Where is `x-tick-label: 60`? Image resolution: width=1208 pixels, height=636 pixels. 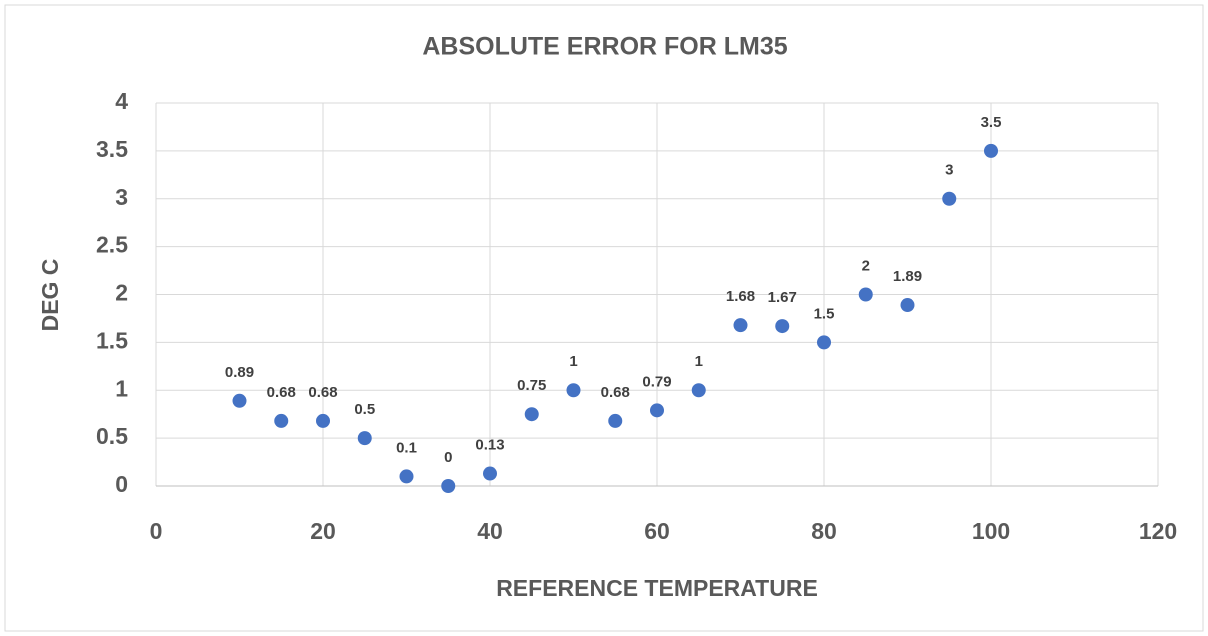
x-tick-label: 60 is located at coordinates (657, 531).